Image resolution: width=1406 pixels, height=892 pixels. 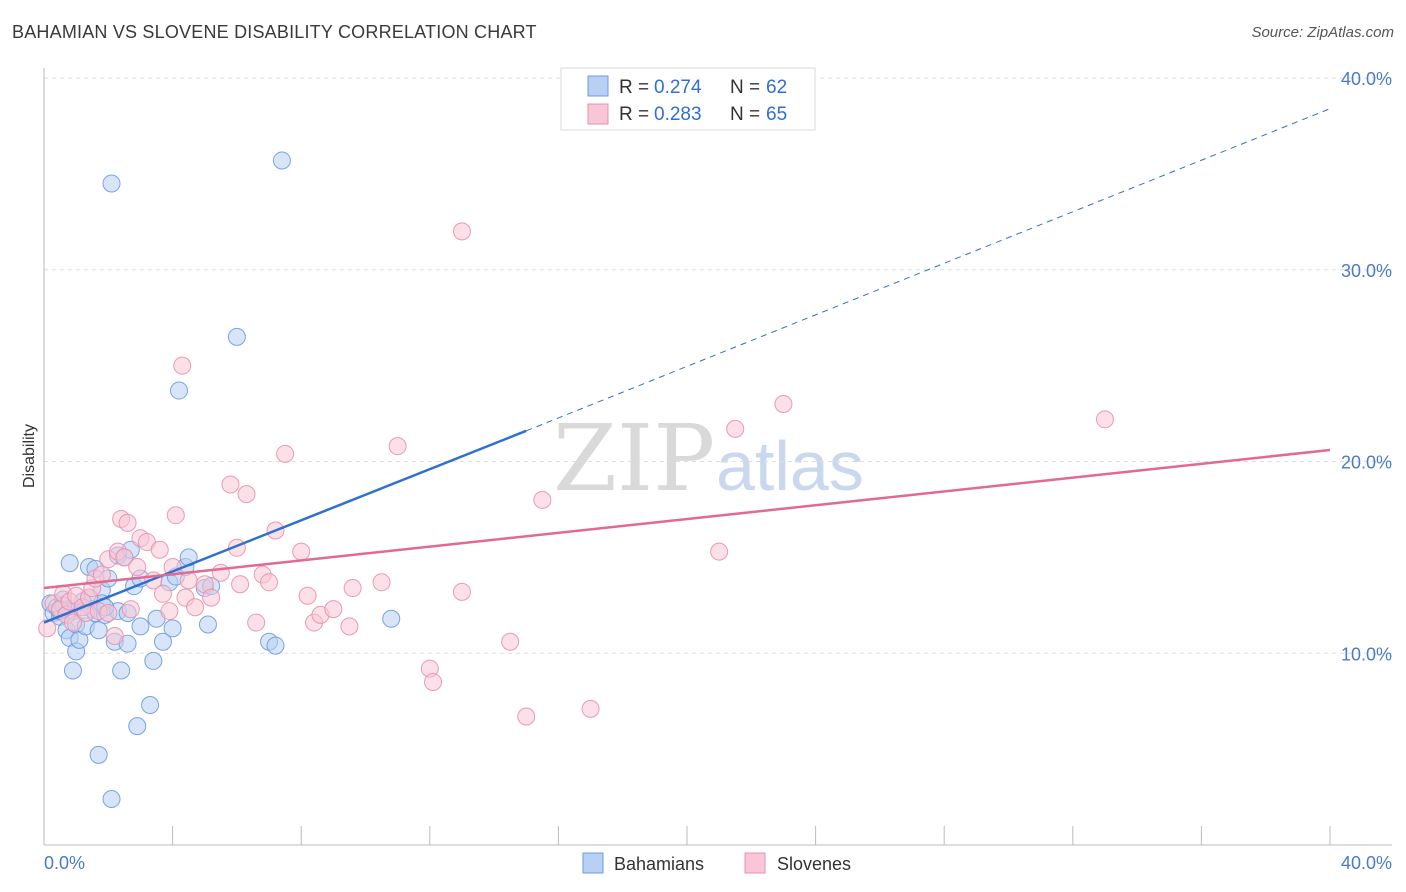 I want to click on legend-n-label-bahamians: N =, so click(x=745, y=87).